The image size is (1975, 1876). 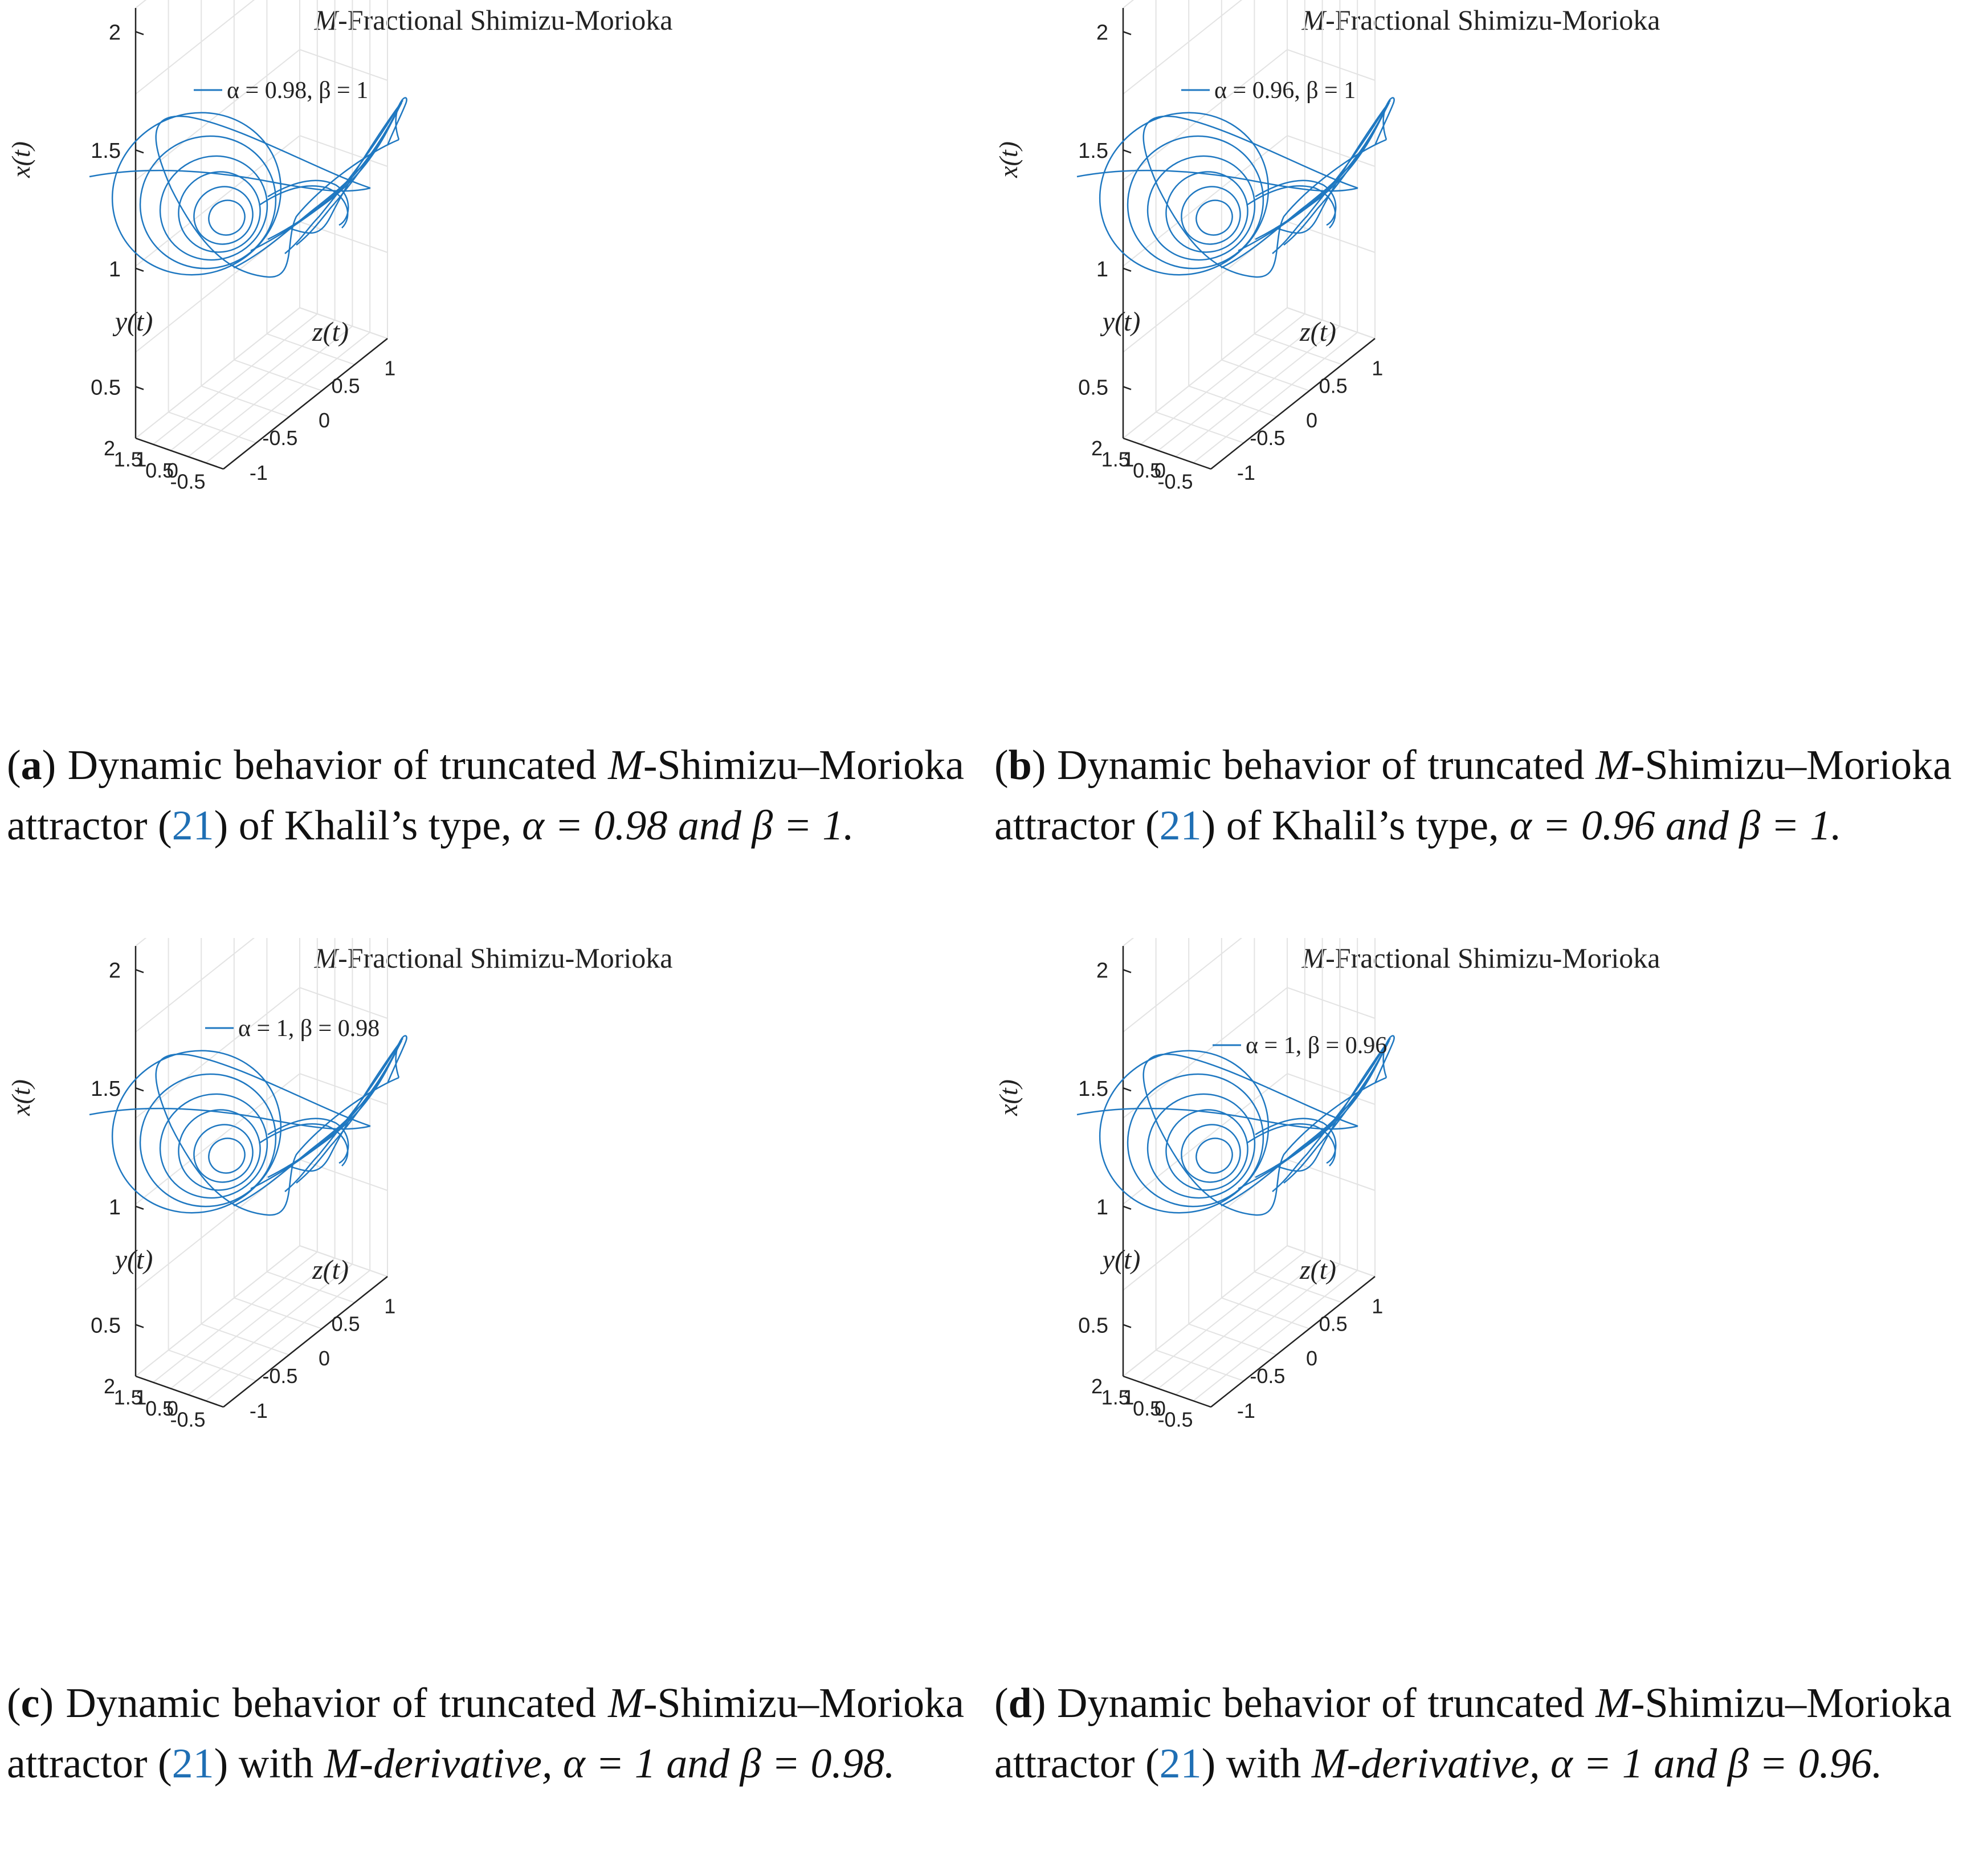 I want to click on plot-title: M-Fractional Shimizu-Morioka, so click(x=492, y=958).